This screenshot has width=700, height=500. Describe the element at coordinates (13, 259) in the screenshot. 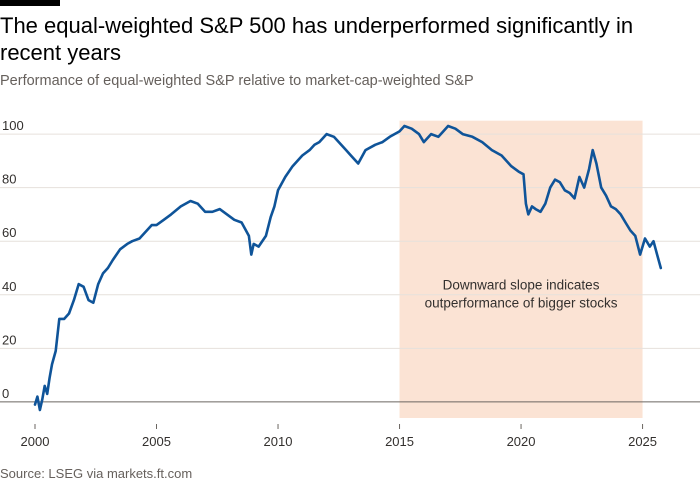

I see `y-axis-labels: 0 20 40 60 80 100` at that location.